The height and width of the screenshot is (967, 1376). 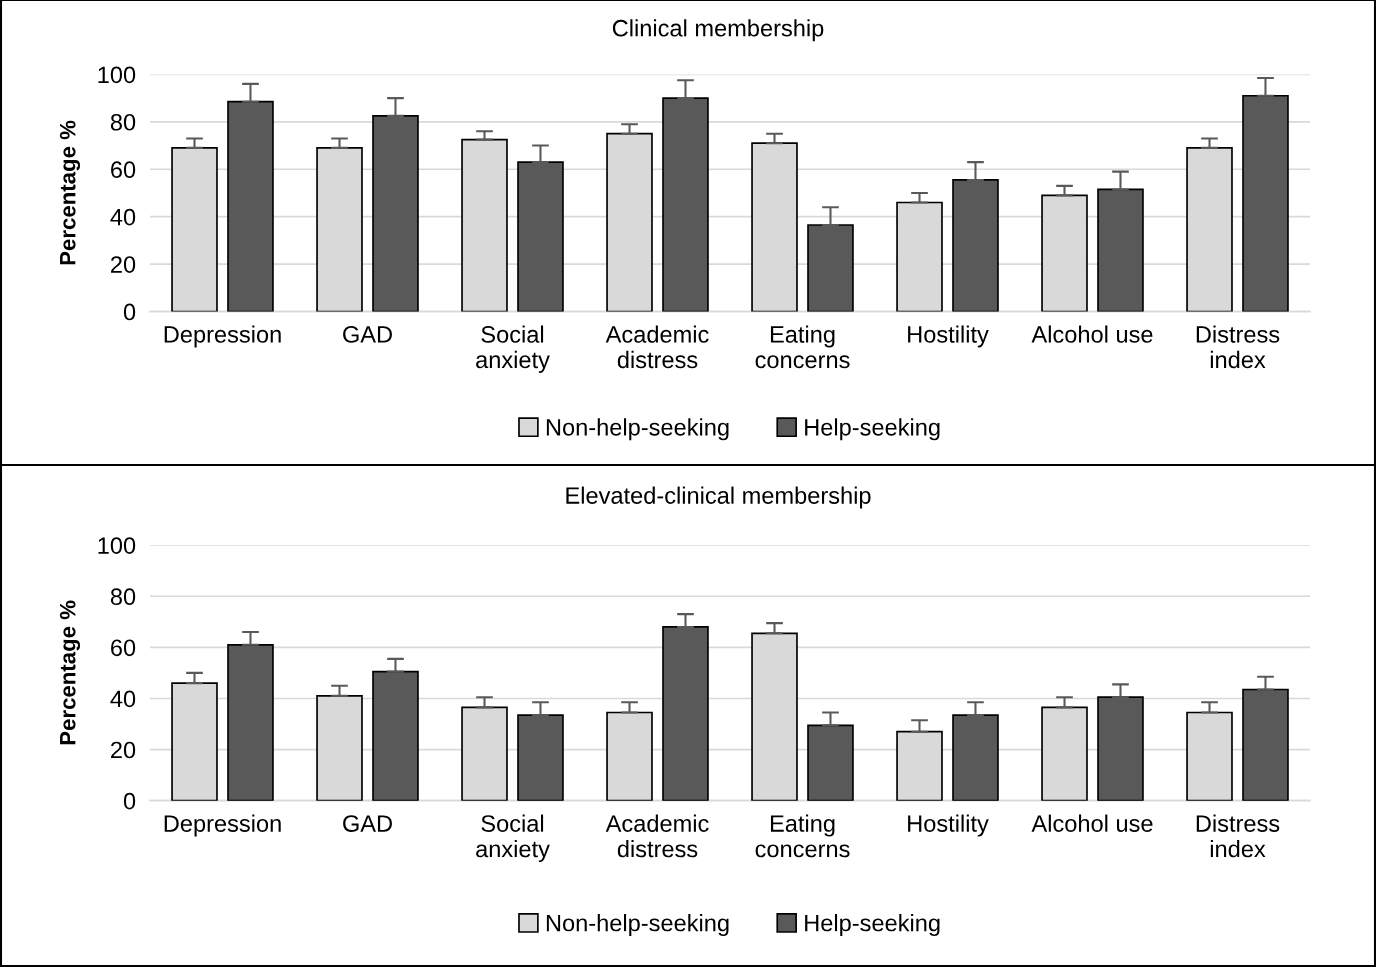 I want to click on chart-title: Elevated-clinical membership, so click(x=718, y=497).